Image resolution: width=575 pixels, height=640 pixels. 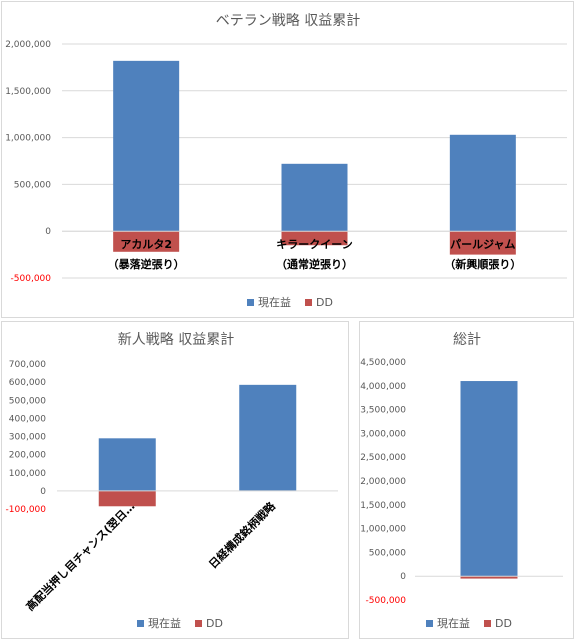 What do you see at coordinates (27, 383) in the screenshot?
I see `y-tick-label: 600,000` at bounding box center [27, 383].